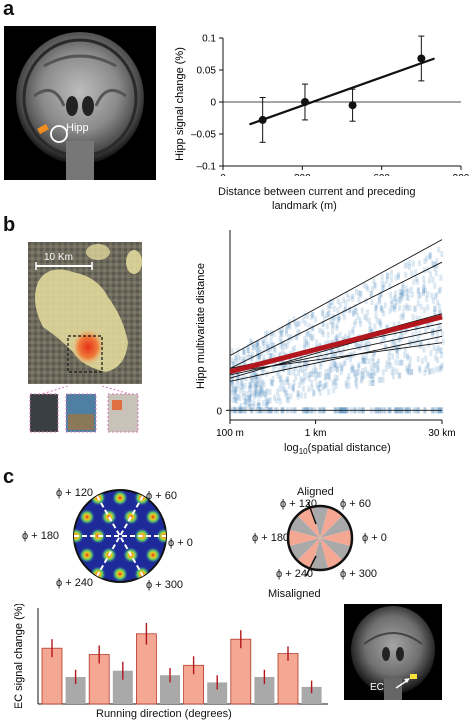 This screenshot has width=474, height=722. What do you see at coordinates (219, 411) in the screenshot?
I see `chart-b-ytick-label: 0` at bounding box center [219, 411].